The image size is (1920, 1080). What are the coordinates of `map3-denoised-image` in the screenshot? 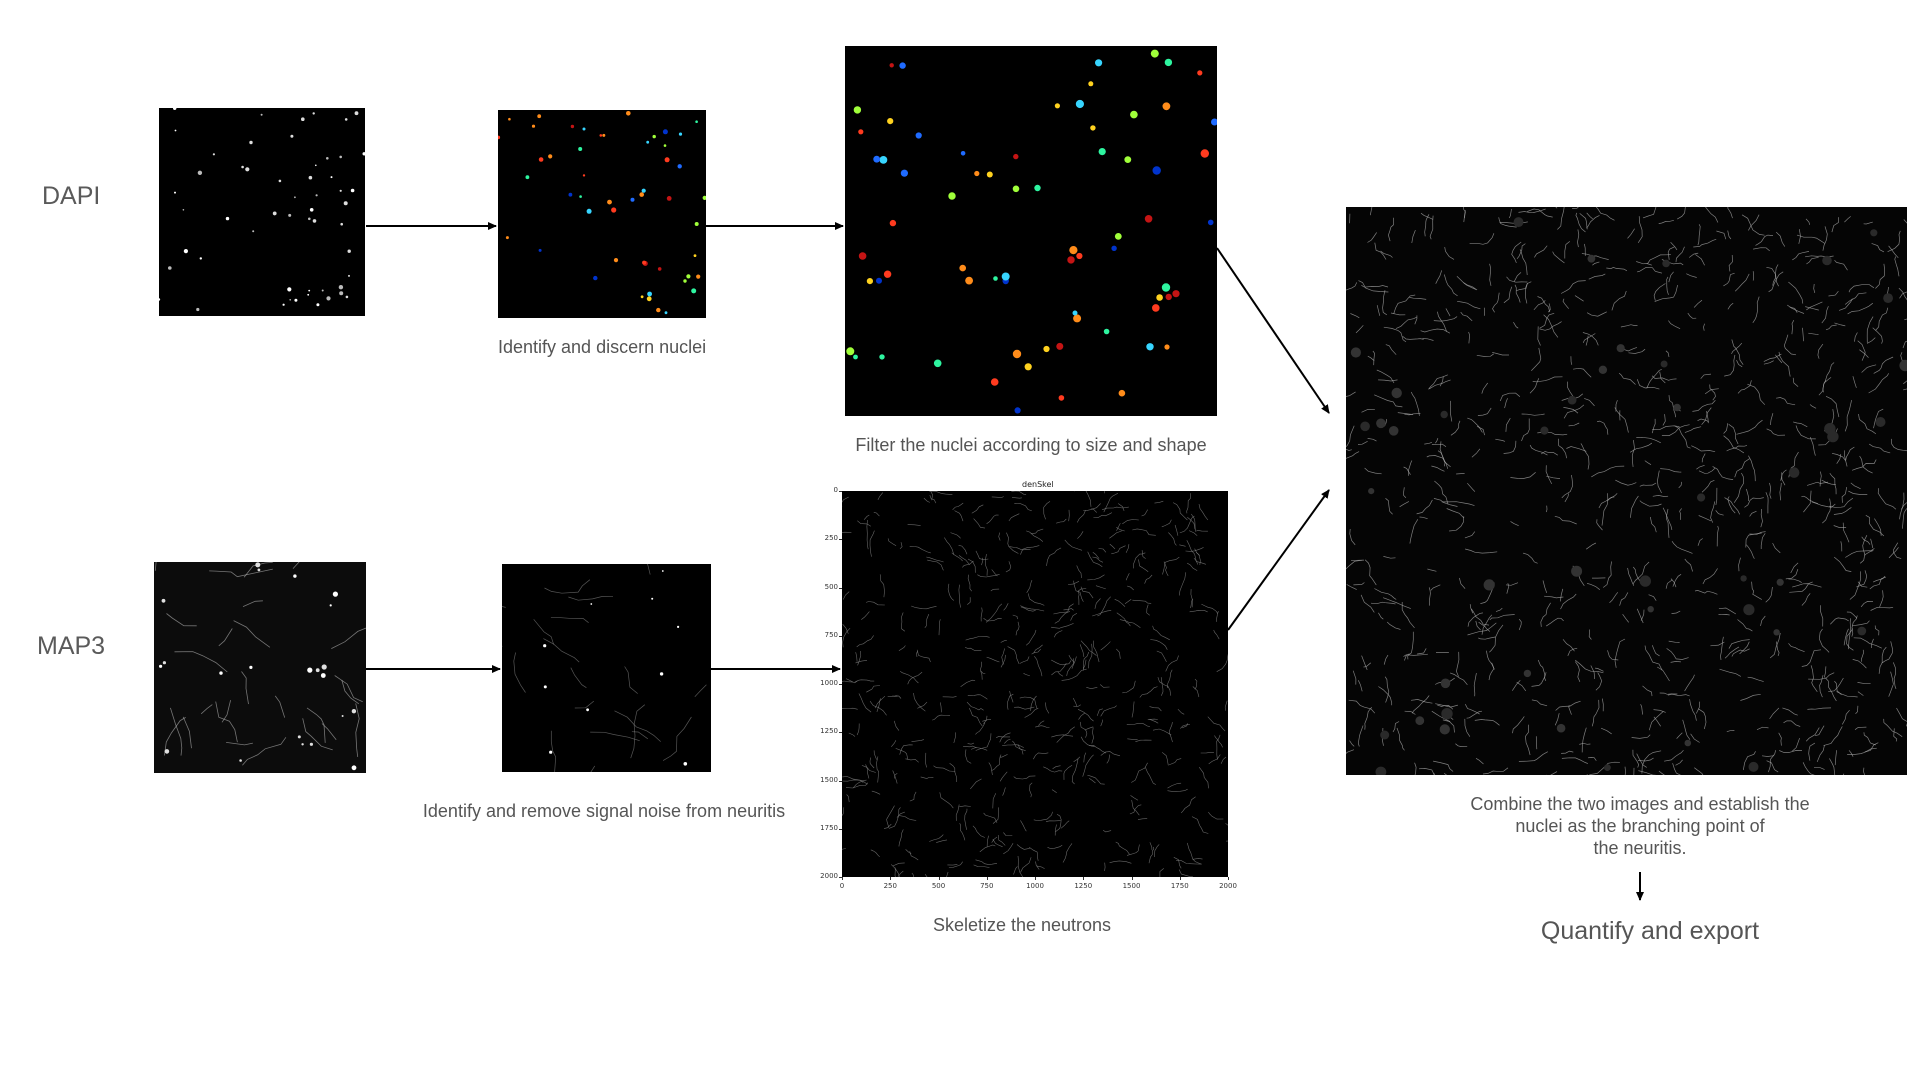 It's located at (606, 668).